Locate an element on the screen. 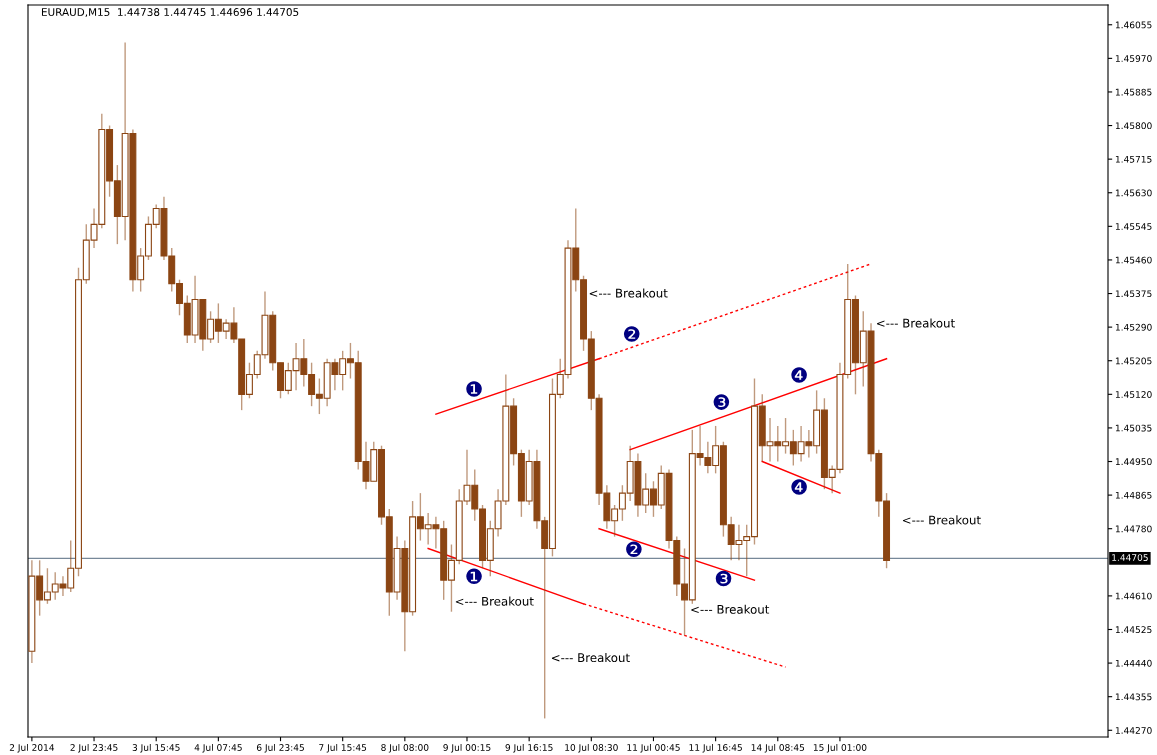  y-tick-label: 1.45715 is located at coordinates (1133, 159).